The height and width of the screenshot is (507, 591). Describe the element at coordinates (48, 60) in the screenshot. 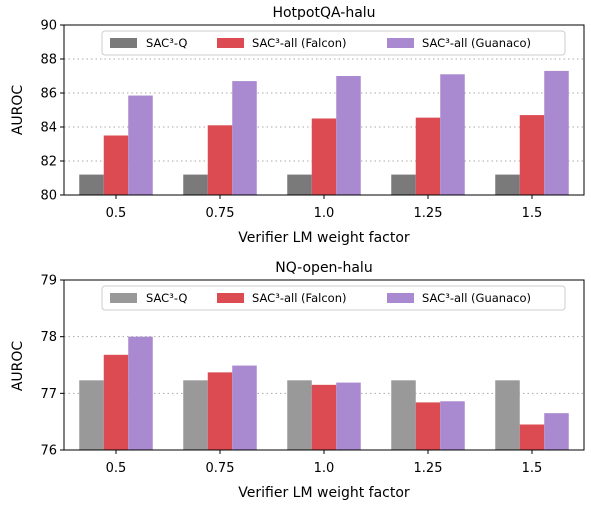

I see `y-tick-label: 88` at that location.